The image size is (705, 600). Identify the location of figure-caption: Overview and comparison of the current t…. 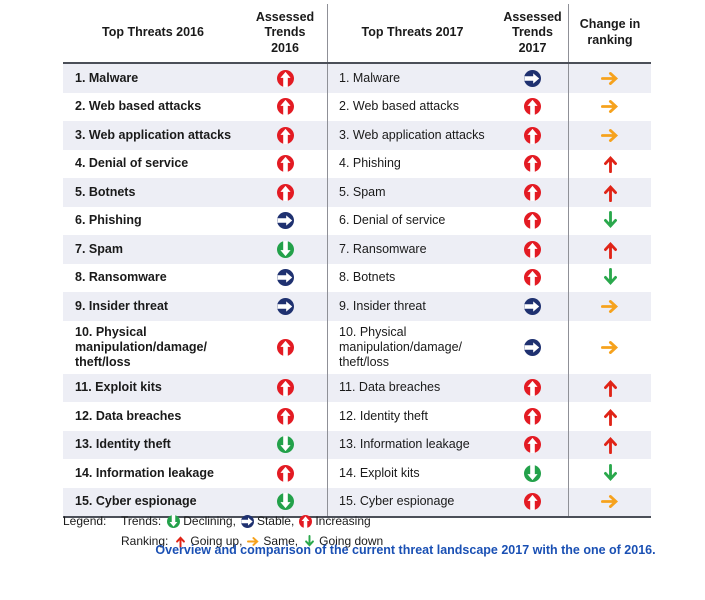
(405, 550).